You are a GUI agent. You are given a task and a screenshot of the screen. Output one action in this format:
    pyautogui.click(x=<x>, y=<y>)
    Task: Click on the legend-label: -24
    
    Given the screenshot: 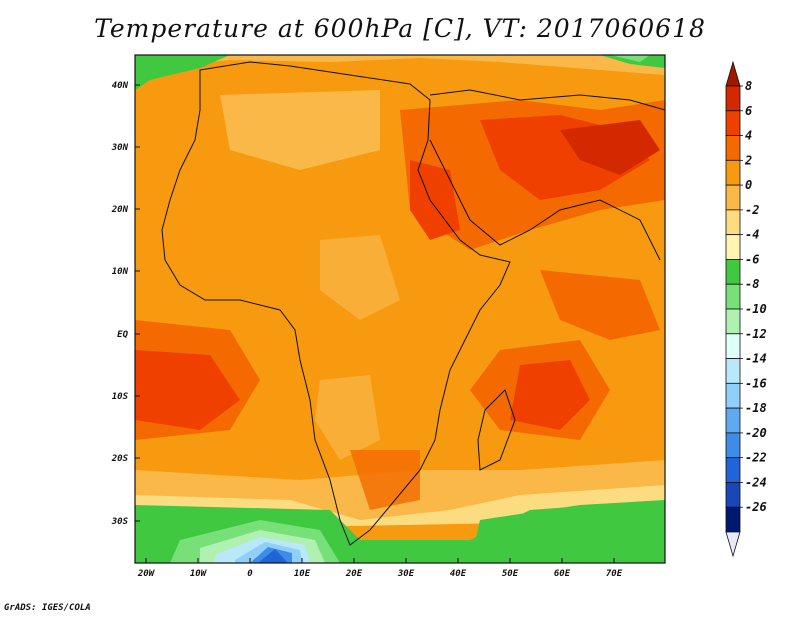 What is the action you would take?
    pyautogui.click(x=756, y=482)
    